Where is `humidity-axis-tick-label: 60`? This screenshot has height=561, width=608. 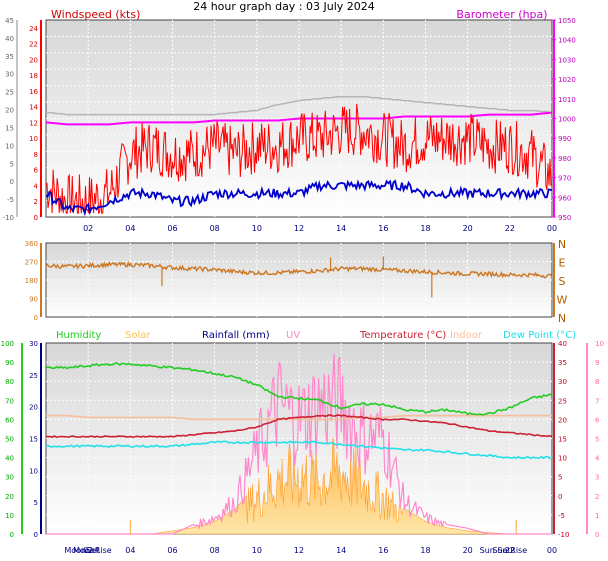
humidity-axis-tick-label: 60 is located at coordinates (9, 420).